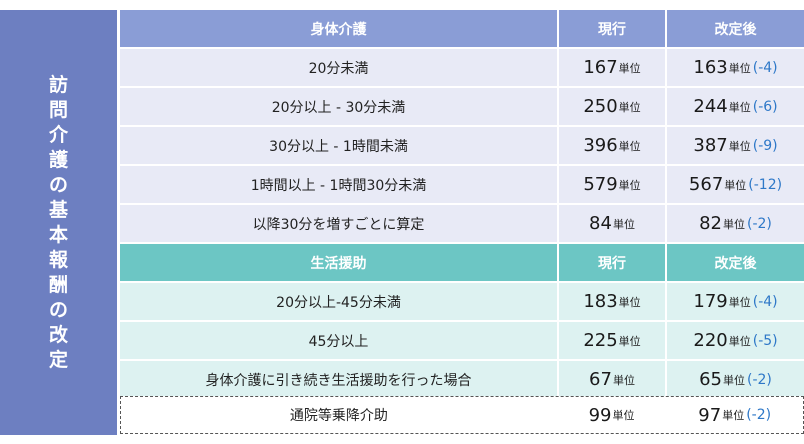 The image size is (804, 444). I want to click on revised-number: 567, so click(706, 184).